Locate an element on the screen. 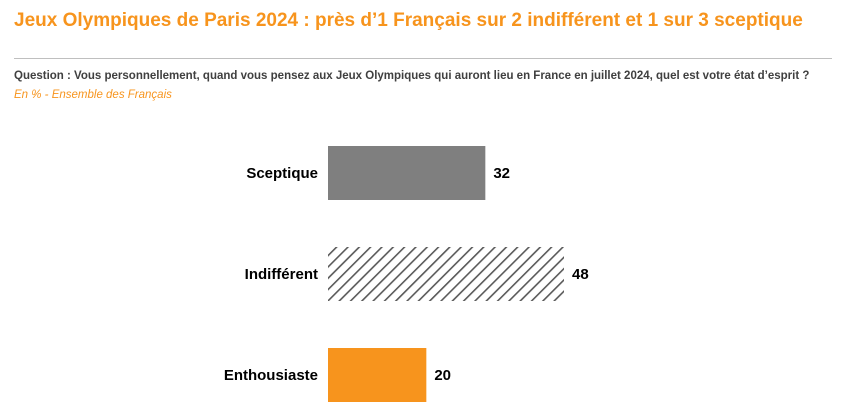 This screenshot has height=415, width=842. bar-sceptique is located at coordinates (407, 173).